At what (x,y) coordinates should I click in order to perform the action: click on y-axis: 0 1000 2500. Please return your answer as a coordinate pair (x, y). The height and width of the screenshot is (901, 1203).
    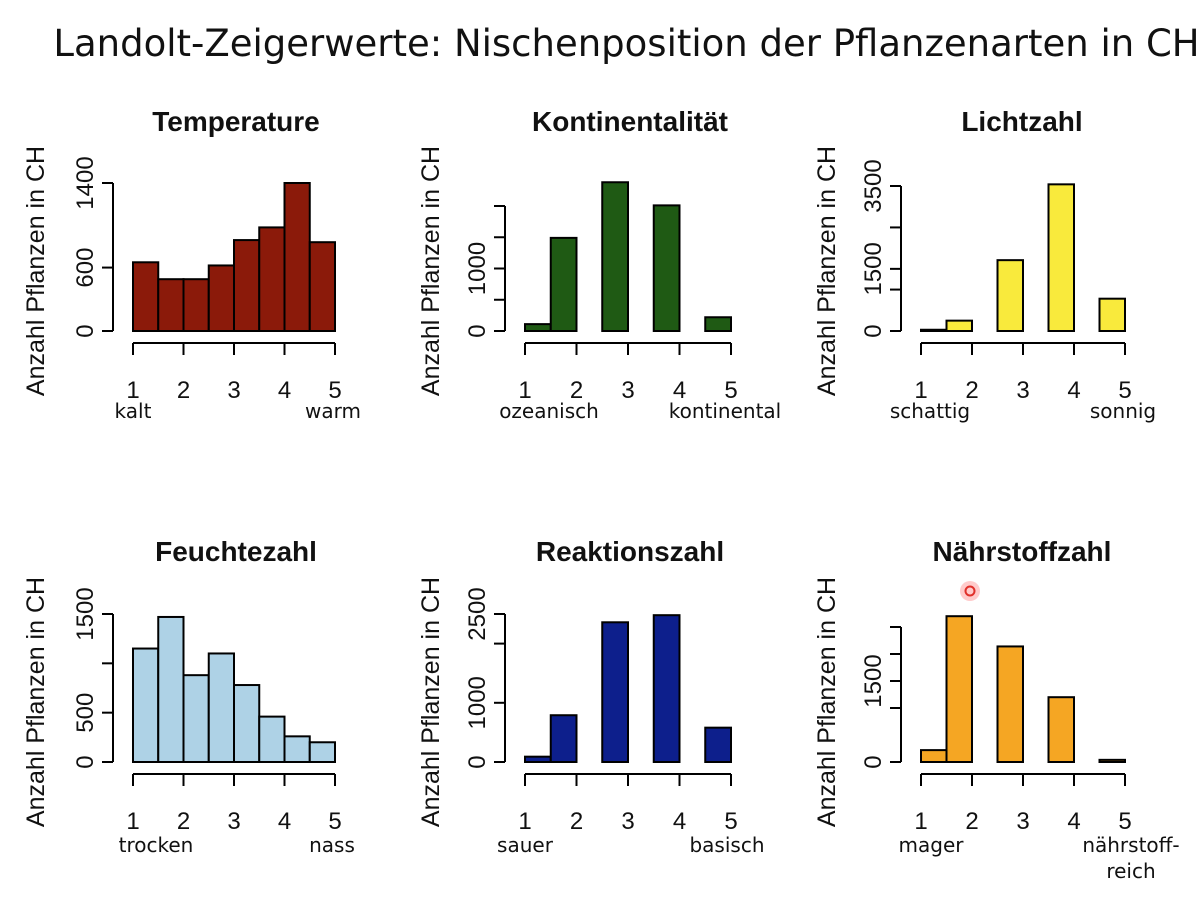
    Looking at the image, I should click on (485, 678).